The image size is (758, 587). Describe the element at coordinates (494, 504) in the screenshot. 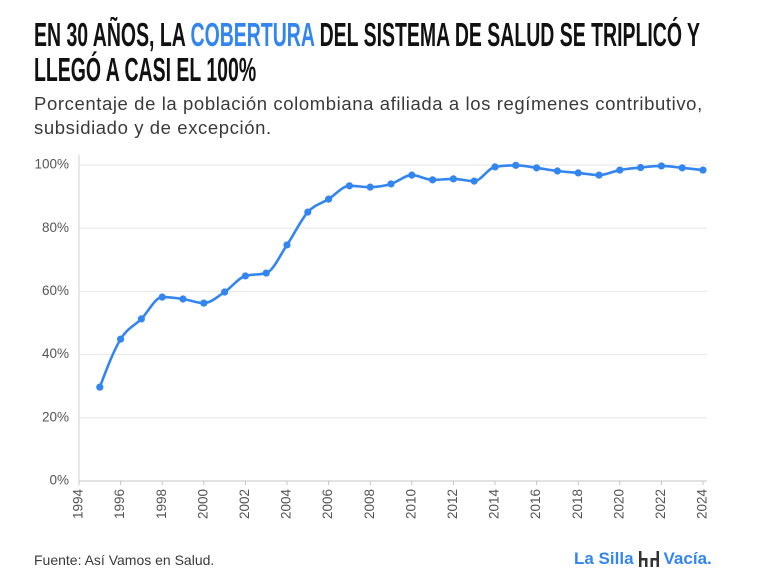

I see `x-tick-label: 2014` at that location.